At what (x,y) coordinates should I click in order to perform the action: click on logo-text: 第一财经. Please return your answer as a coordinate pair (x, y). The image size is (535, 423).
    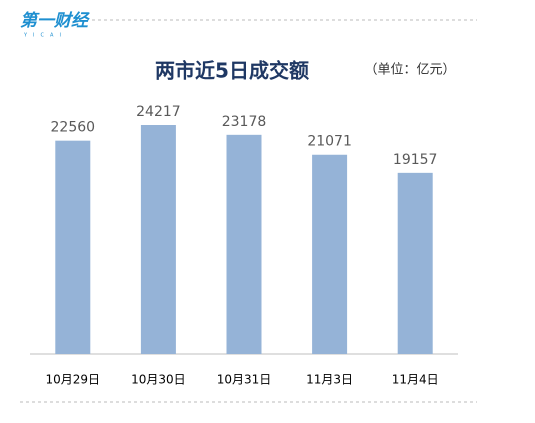
    Looking at the image, I should click on (55, 21).